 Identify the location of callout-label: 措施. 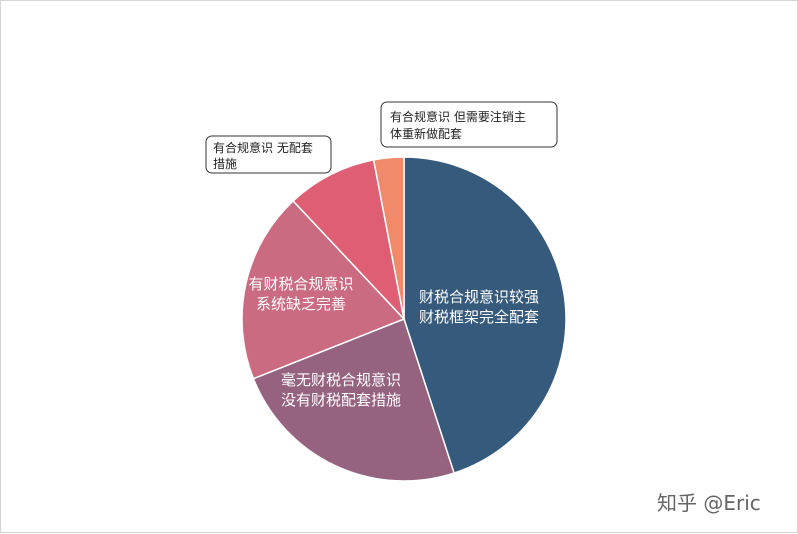
(225, 164).